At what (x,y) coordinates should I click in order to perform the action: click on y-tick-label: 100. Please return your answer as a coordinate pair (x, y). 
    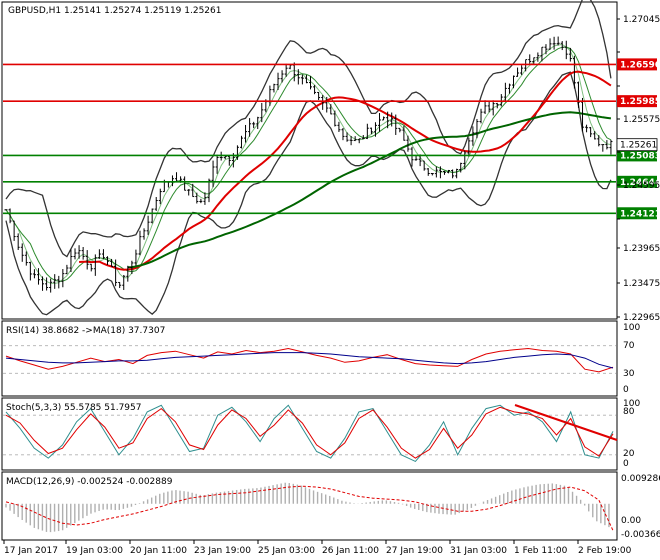
    Looking at the image, I should click on (631, 328).